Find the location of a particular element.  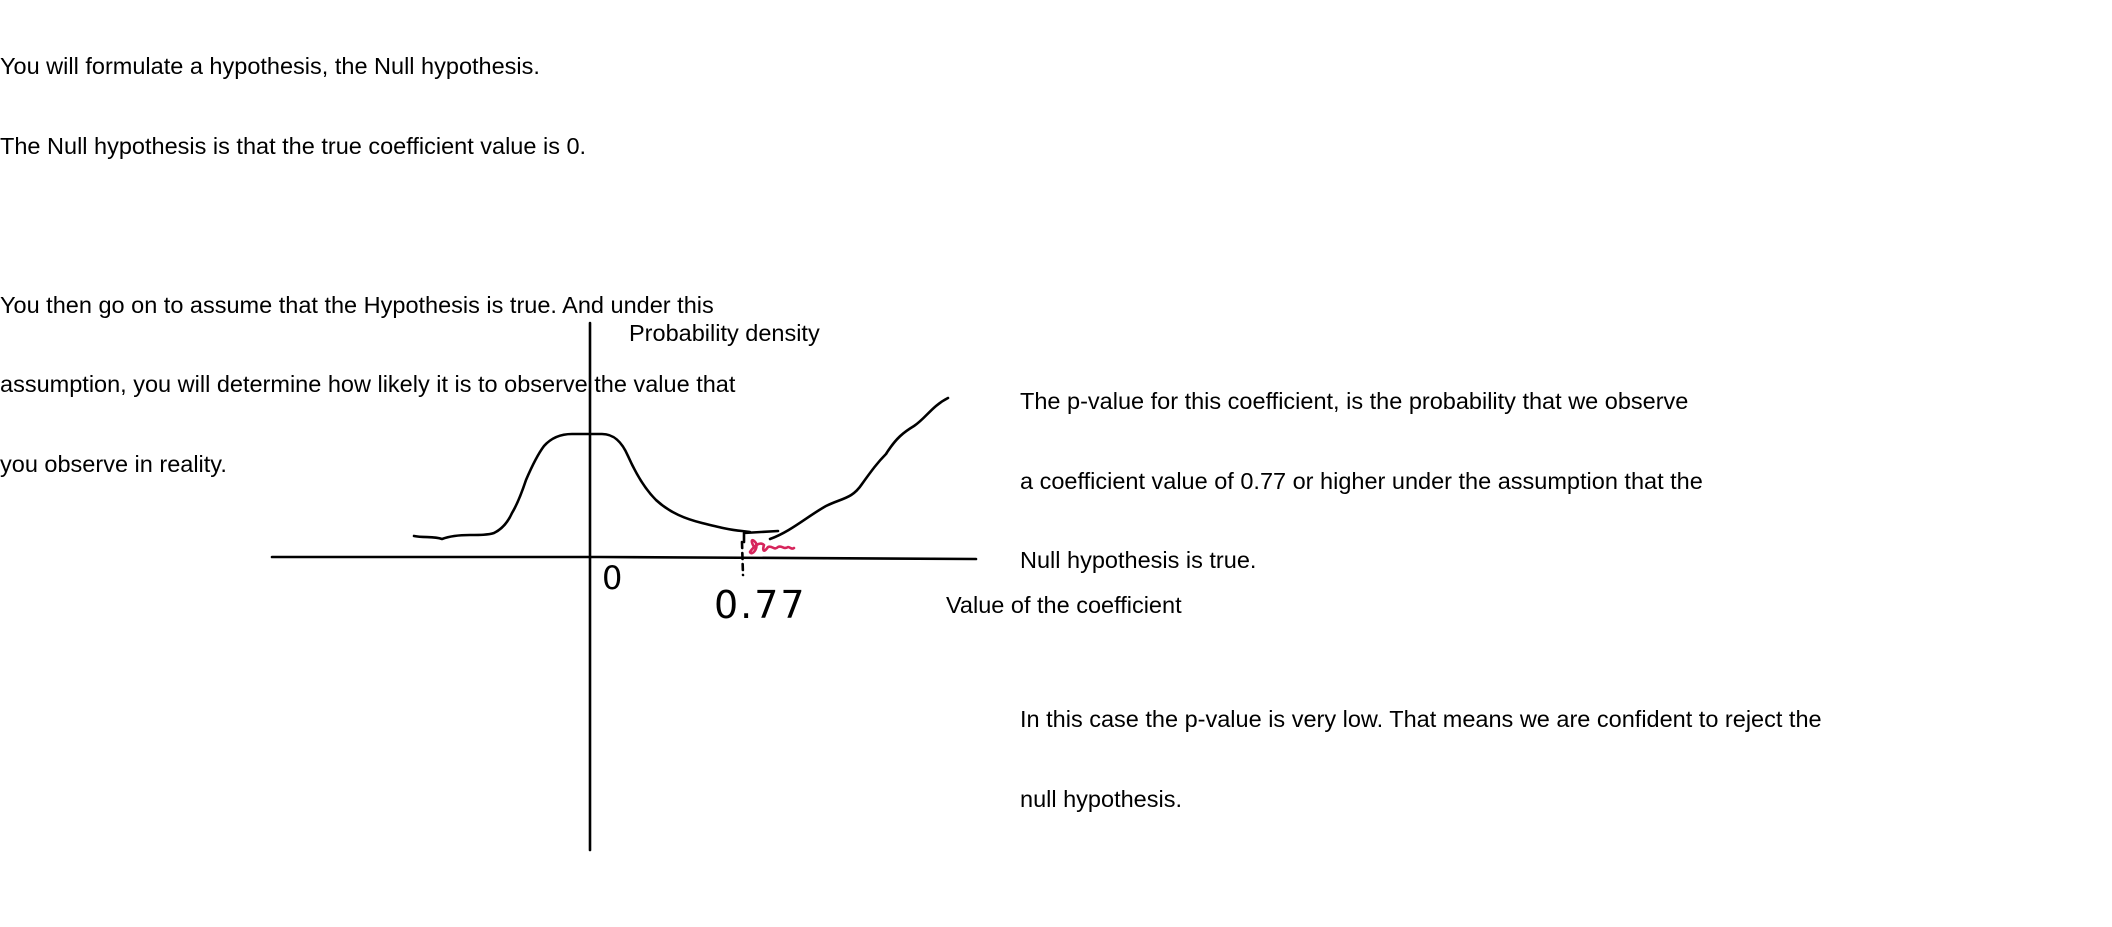

x-axis-label: Value of the coefficient is located at coordinates (1064, 605).